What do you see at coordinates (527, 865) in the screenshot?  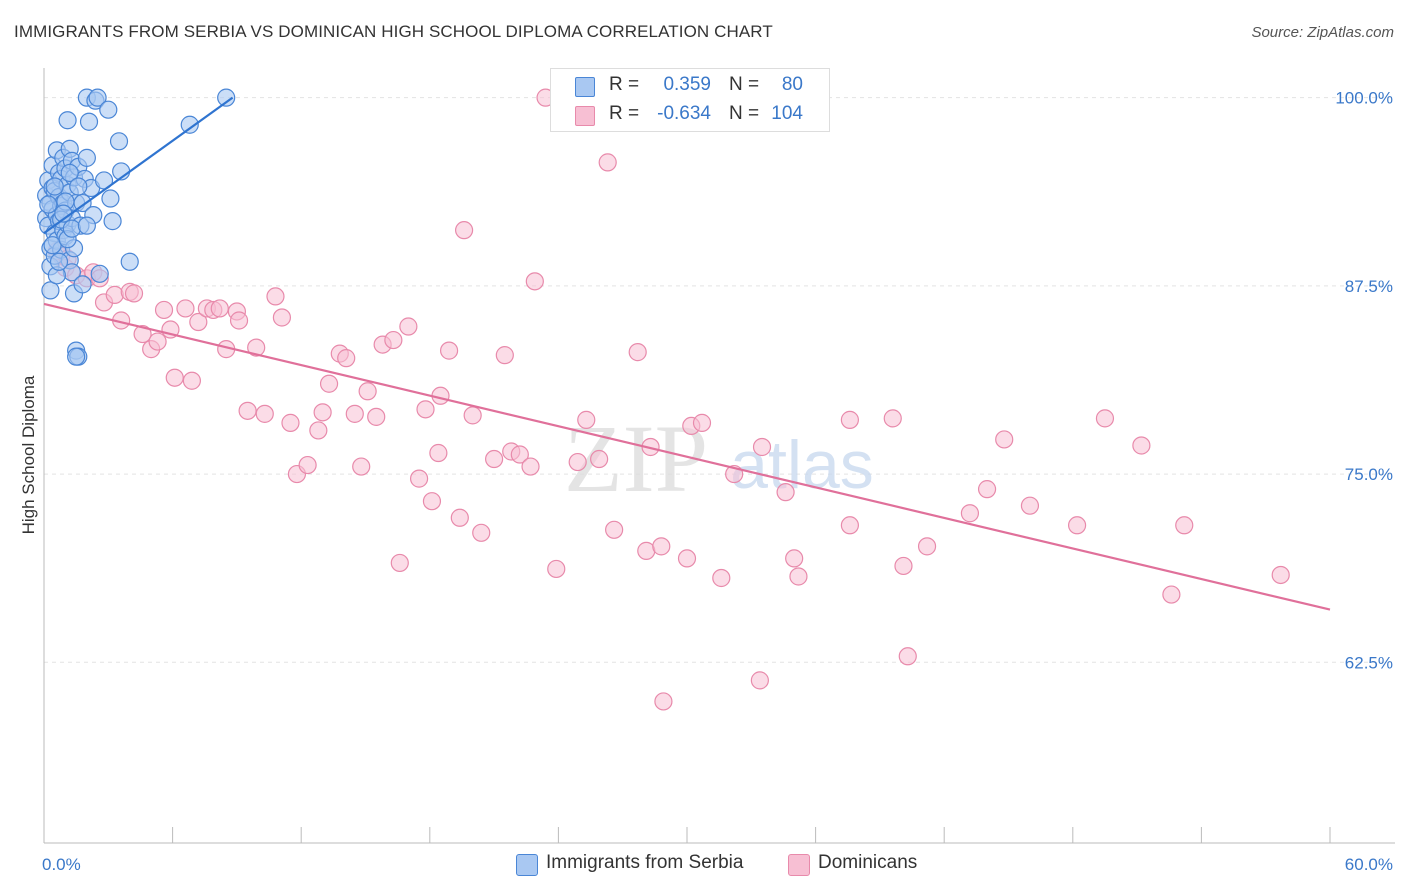 I see `serbia-legend-swatch` at bounding box center [527, 865].